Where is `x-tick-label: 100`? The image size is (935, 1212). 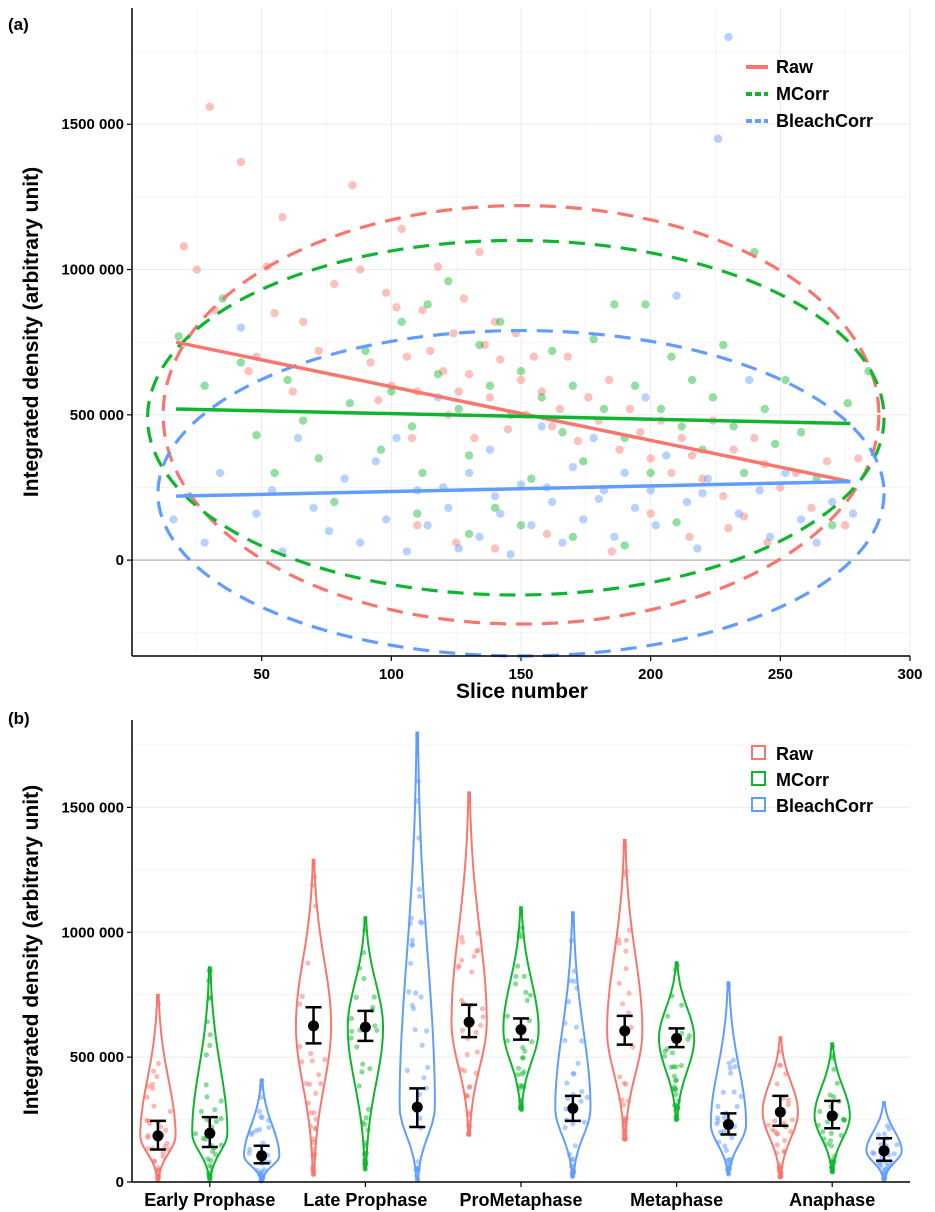 x-tick-label: 100 is located at coordinates (391, 674).